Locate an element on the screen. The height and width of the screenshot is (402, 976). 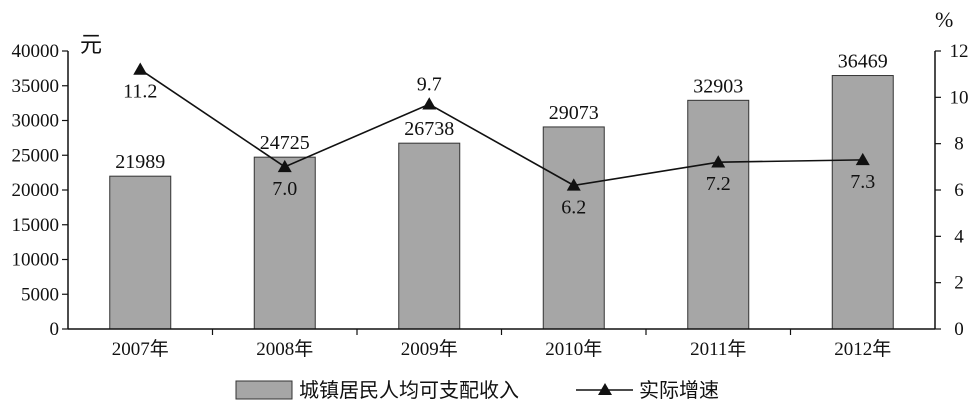
x-tick-label: 2012年 is located at coordinates (862, 349).